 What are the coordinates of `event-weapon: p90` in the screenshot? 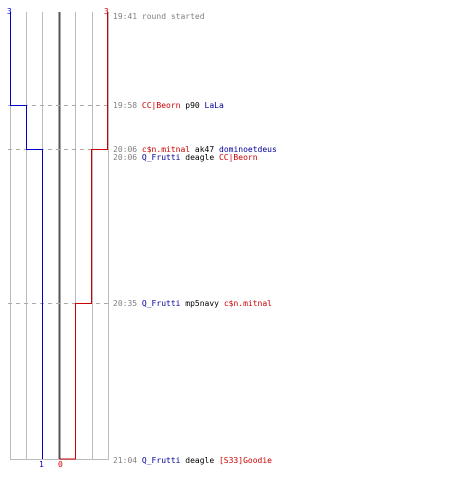 It's located at (192, 105).